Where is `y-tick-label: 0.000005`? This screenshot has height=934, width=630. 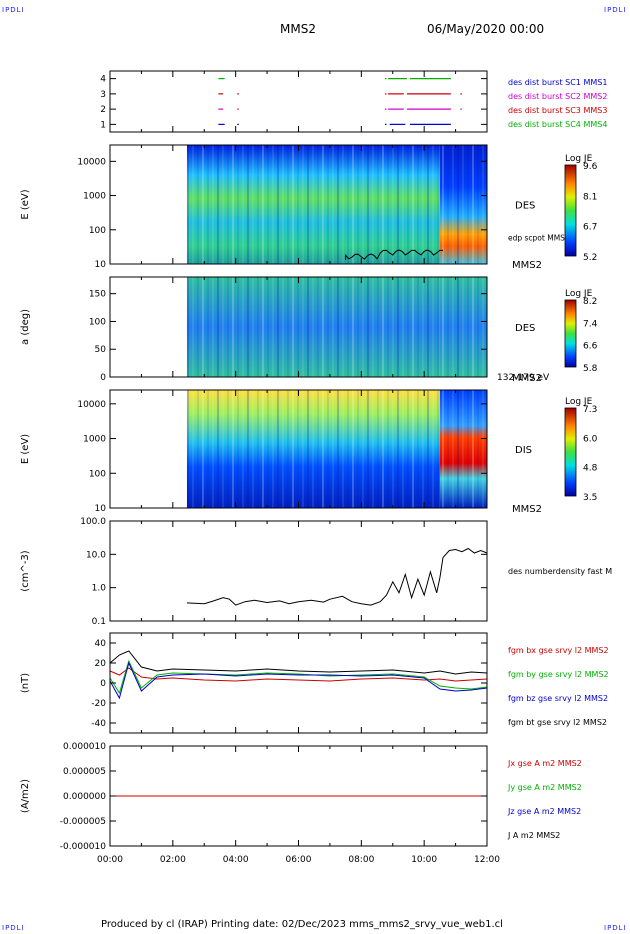 y-tick-label: 0.000005 is located at coordinates (84, 772).